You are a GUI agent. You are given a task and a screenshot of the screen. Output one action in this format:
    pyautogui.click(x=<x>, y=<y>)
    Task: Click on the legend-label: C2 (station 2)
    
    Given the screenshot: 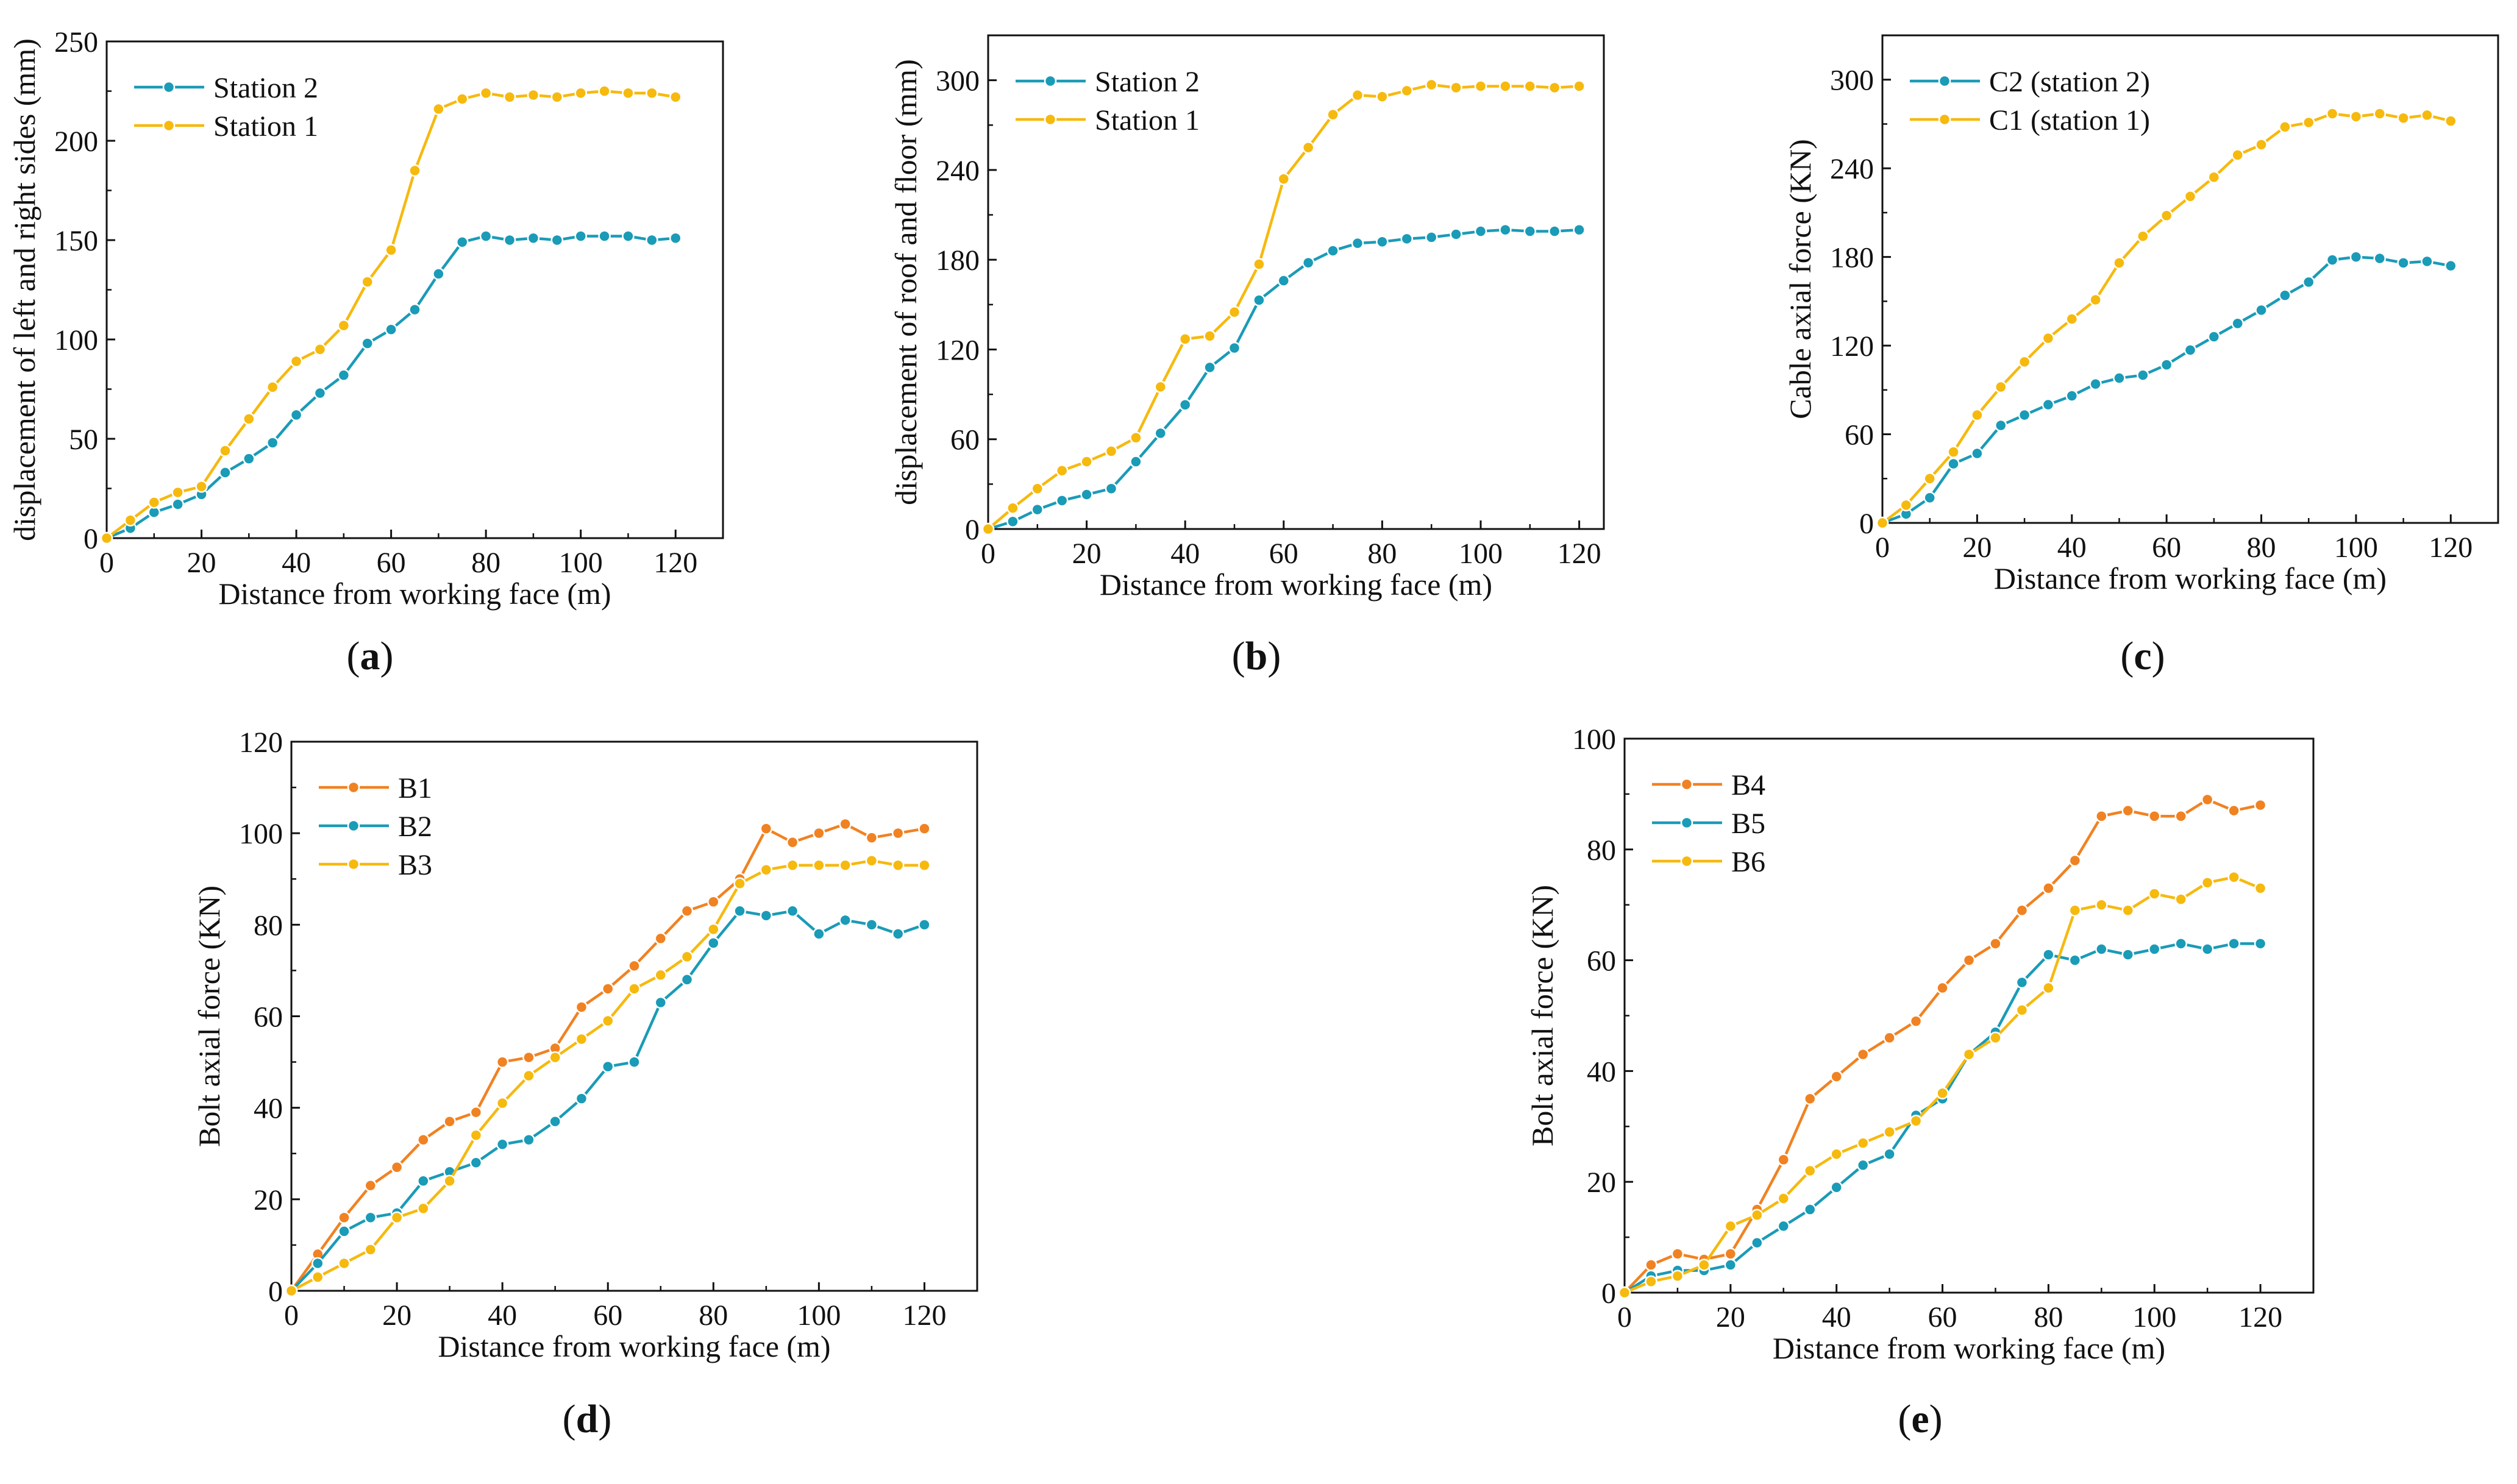 What is the action you would take?
    pyautogui.click(x=2069, y=82)
    